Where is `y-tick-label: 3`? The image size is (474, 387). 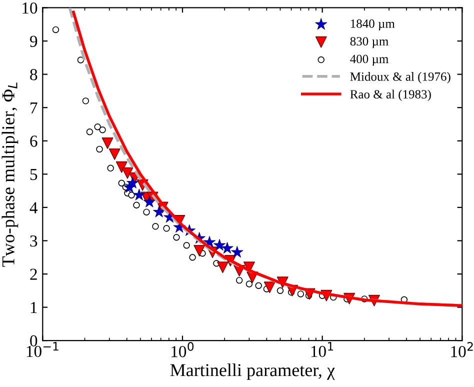 y-tick-label: 3 is located at coordinates (34, 241).